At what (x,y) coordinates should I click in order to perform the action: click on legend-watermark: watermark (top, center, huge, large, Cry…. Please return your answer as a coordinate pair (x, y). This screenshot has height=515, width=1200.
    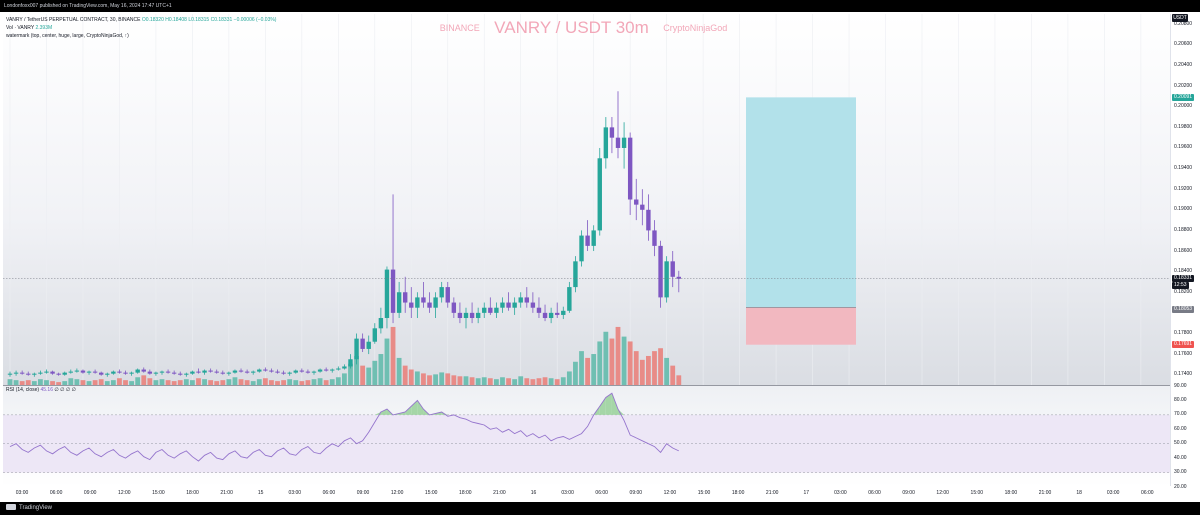
    Looking at the image, I should click on (67, 36).